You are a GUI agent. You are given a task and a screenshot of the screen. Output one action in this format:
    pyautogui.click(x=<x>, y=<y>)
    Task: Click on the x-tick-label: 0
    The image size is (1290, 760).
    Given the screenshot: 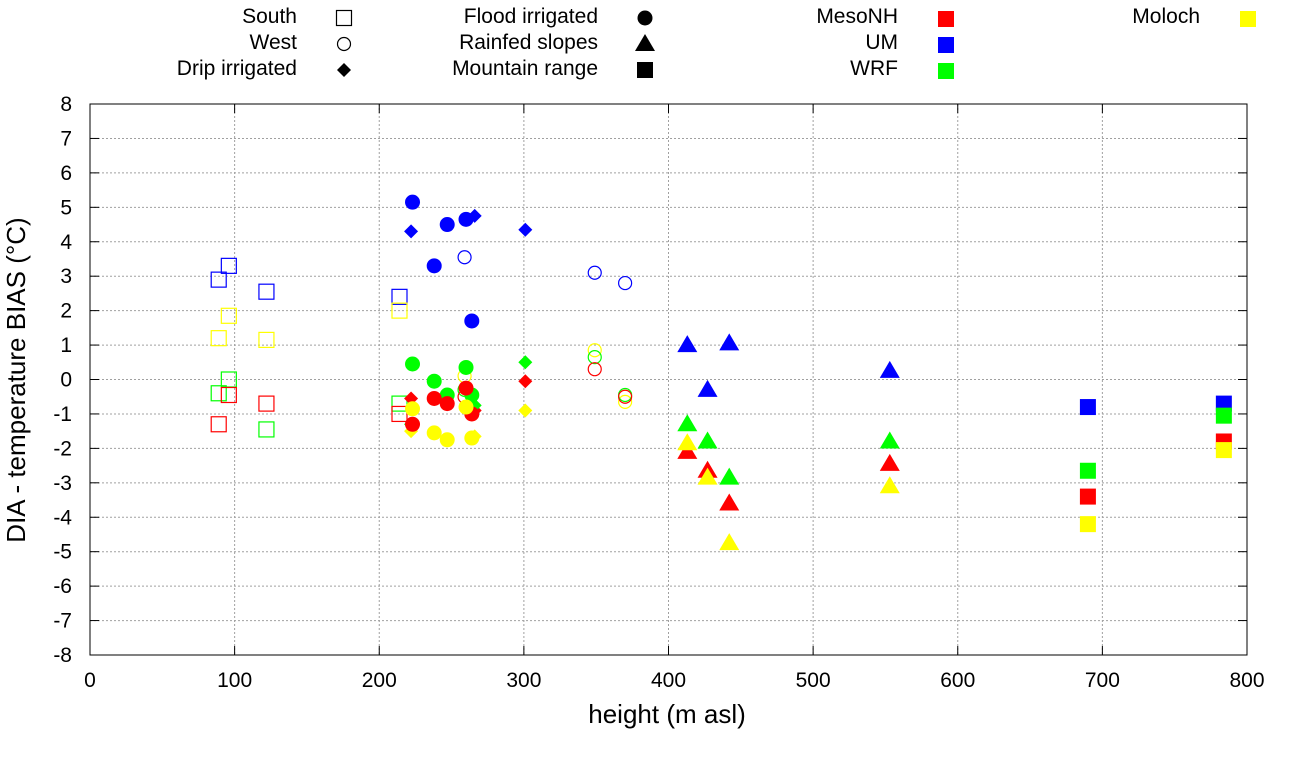 What is the action you would take?
    pyautogui.click(x=90, y=680)
    